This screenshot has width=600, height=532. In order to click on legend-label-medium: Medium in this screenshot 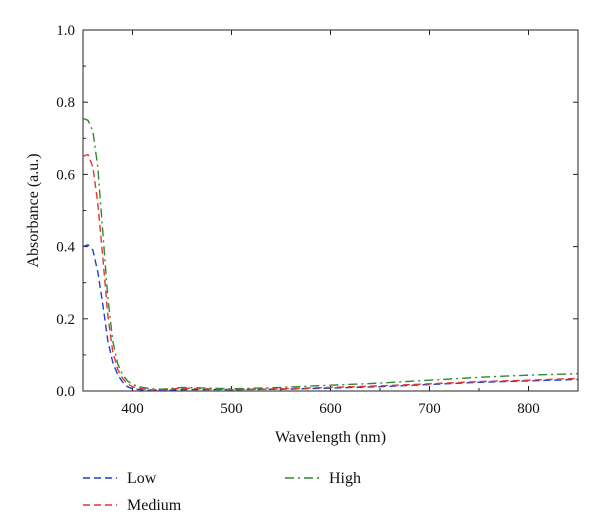, I will do `click(154, 505)`.